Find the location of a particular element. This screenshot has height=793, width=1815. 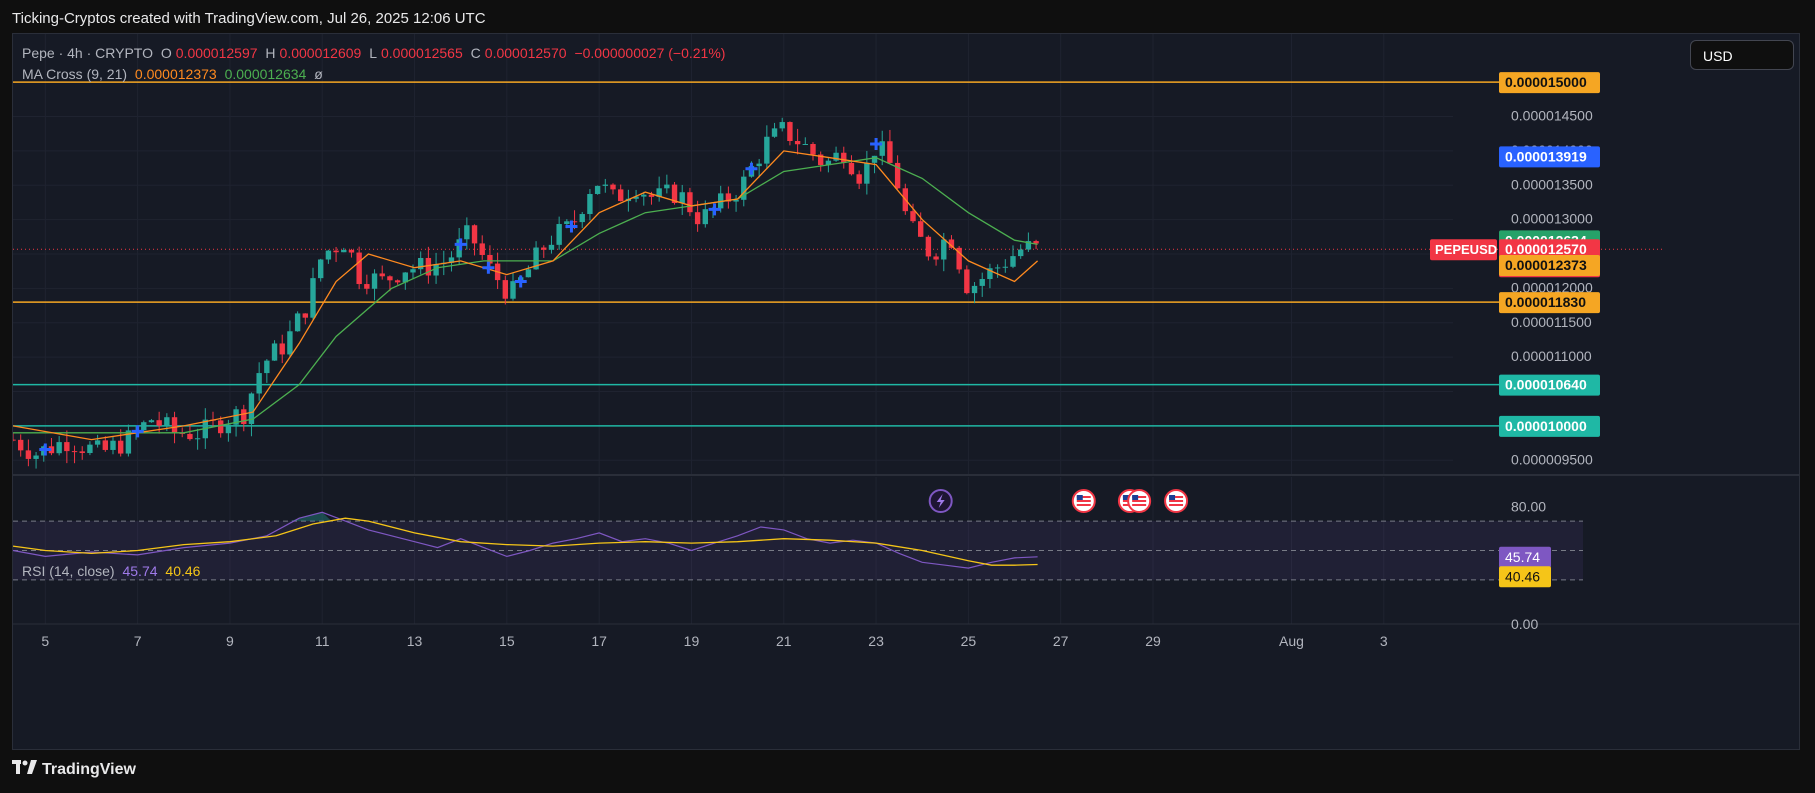

ma-cross-price-badge is located at coordinates (1549, 157).